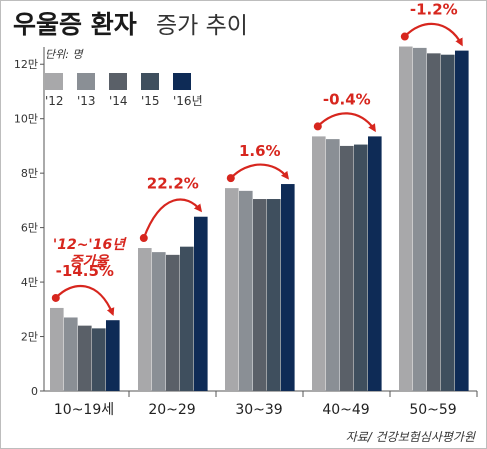  Describe the element at coordinates (188, 101) in the screenshot. I see `legend-label: '16년` at that location.